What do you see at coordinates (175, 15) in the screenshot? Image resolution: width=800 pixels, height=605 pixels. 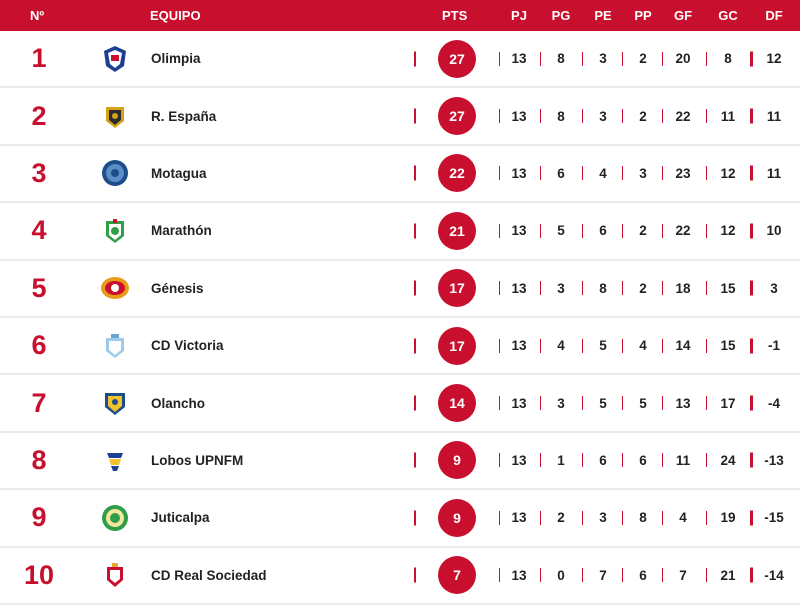 I see `header-team: EQUIPO` at bounding box center [175, 15].